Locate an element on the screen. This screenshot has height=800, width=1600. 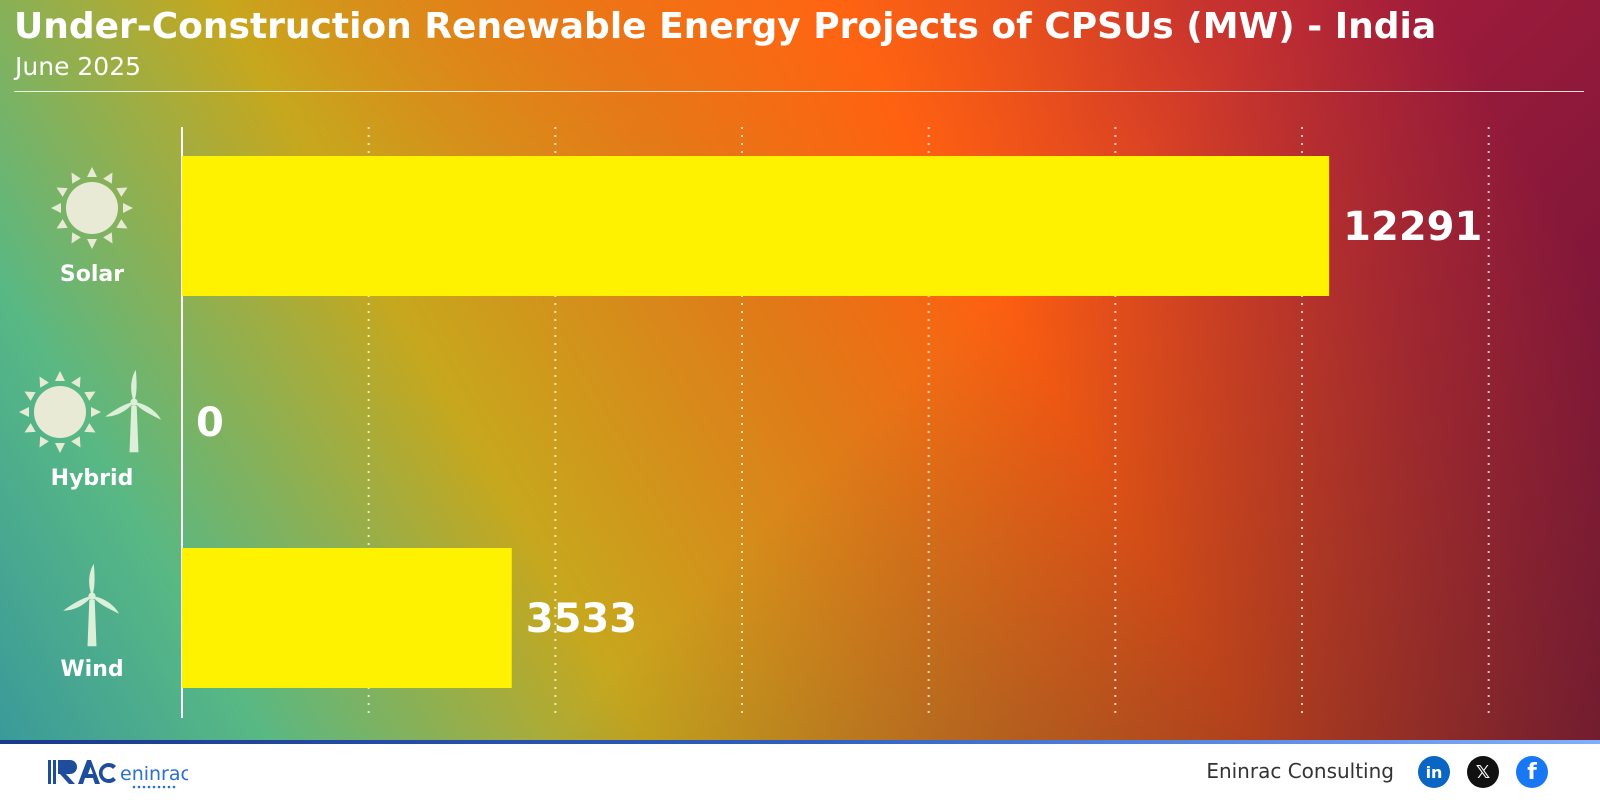
category-hybrid: Hybrid is located at coordinates (91, 430).